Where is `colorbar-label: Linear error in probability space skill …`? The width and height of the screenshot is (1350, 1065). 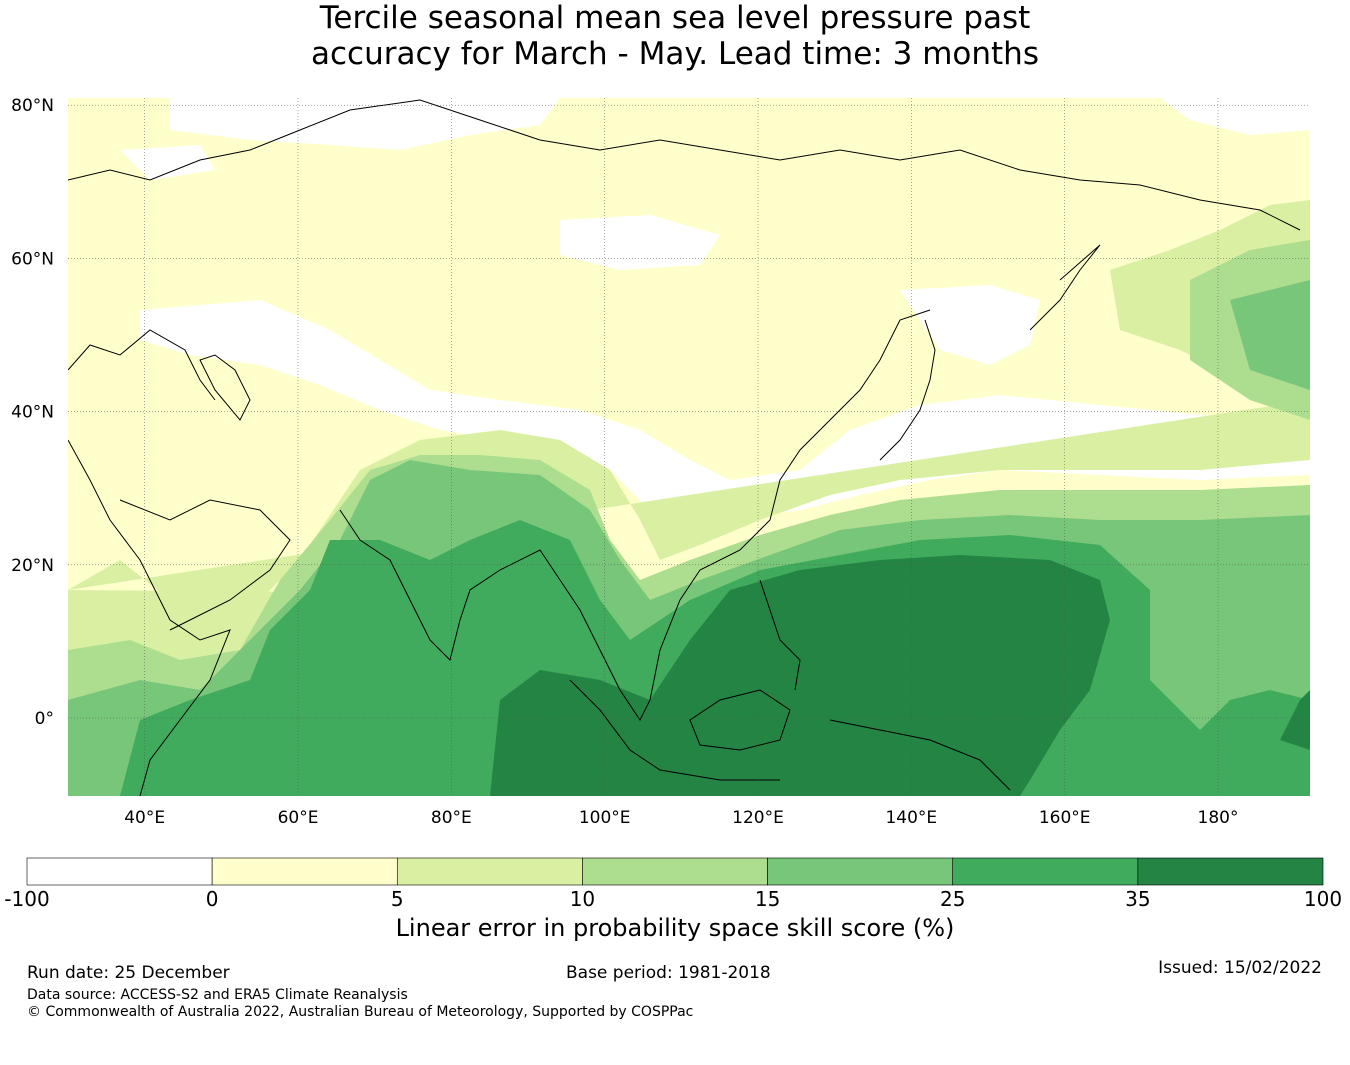 colorbar-label: Linear error in probability space skill … is located at coordinates (675, 928).